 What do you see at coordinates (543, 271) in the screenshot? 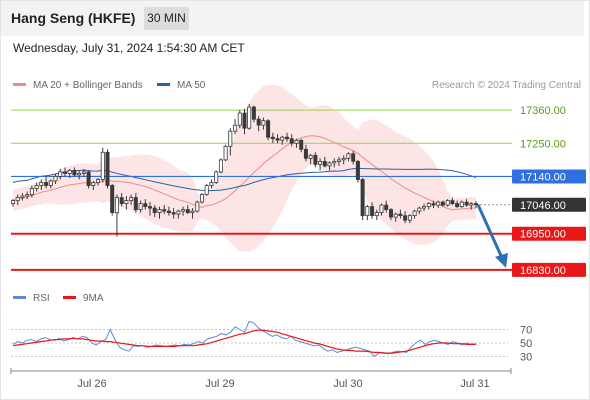
I see `price-label: 16830.00` at bounding box center [543, 271].